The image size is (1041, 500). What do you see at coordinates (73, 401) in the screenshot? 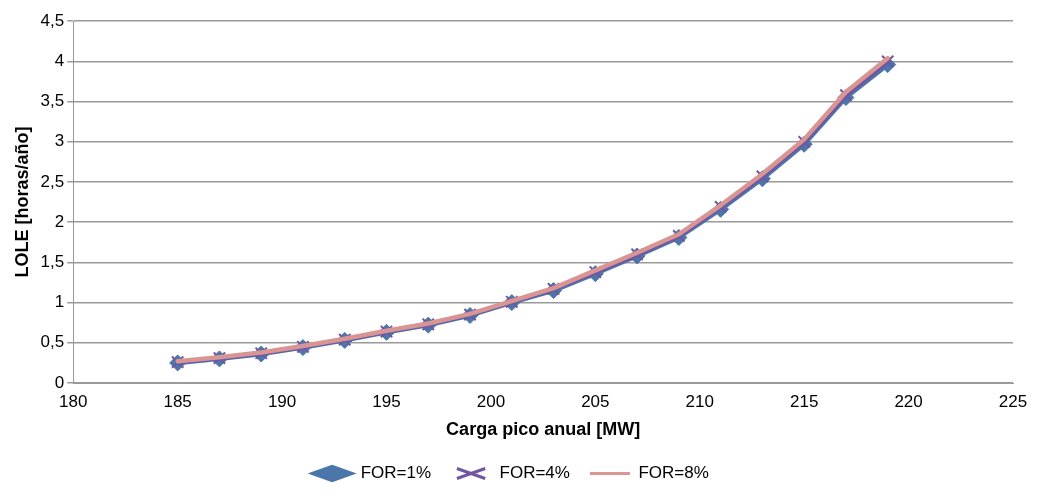
I see `x-tick-label: 180` at bounding box center [73, 401].